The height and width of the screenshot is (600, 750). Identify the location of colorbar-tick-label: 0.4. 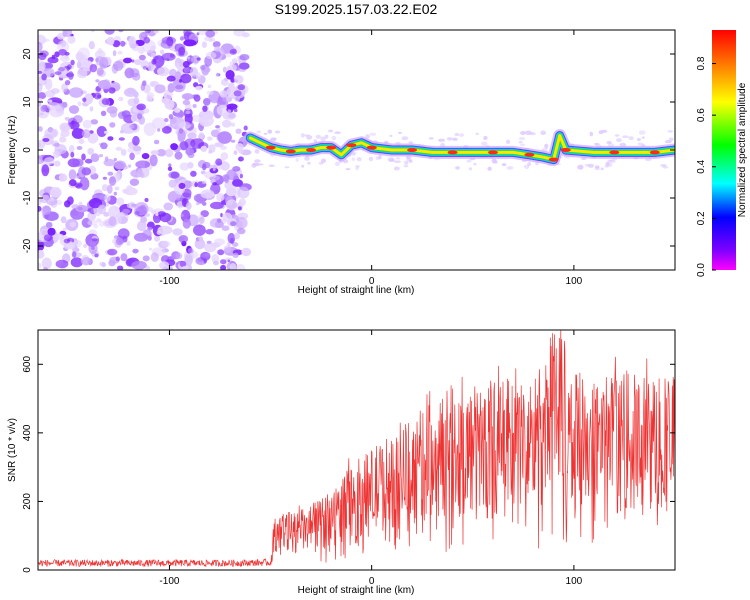
(701, 166).